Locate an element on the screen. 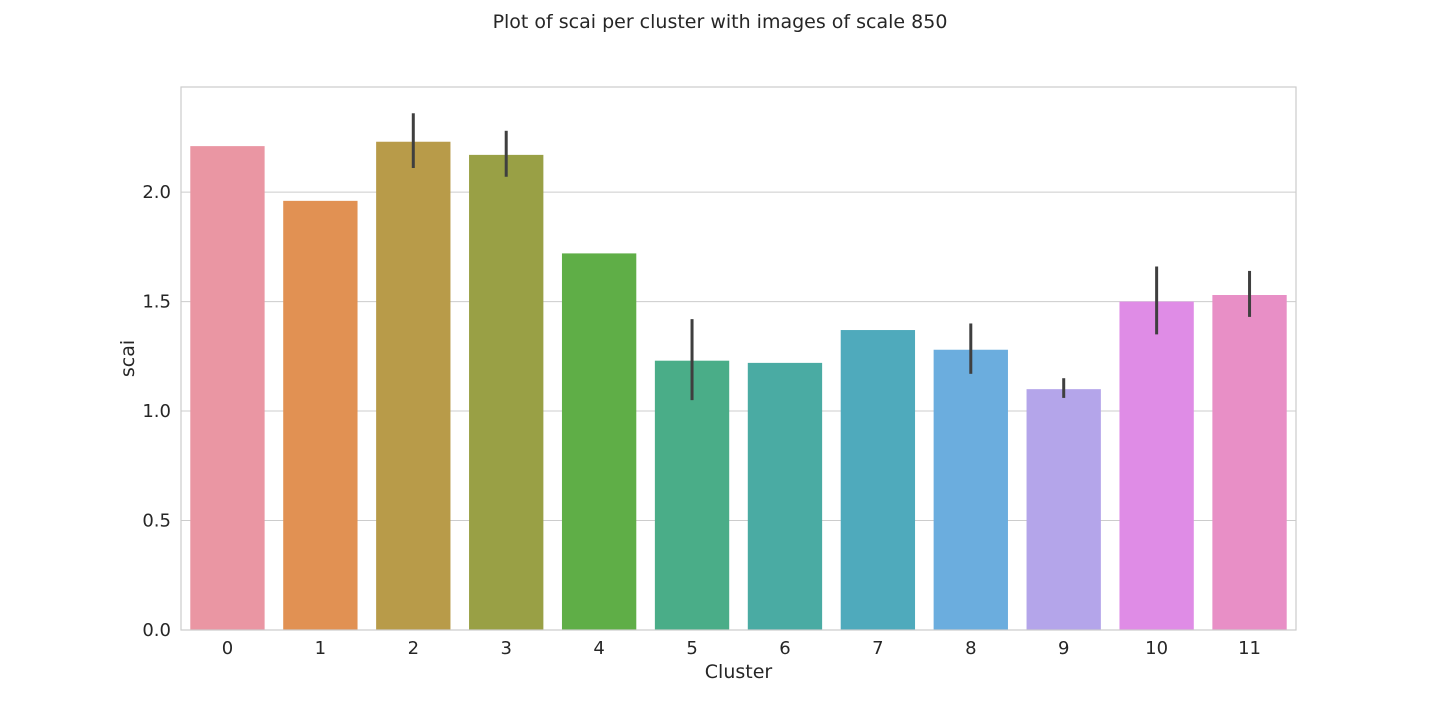  y-tick-label: 1.0 is located at coordinates (156, 411).